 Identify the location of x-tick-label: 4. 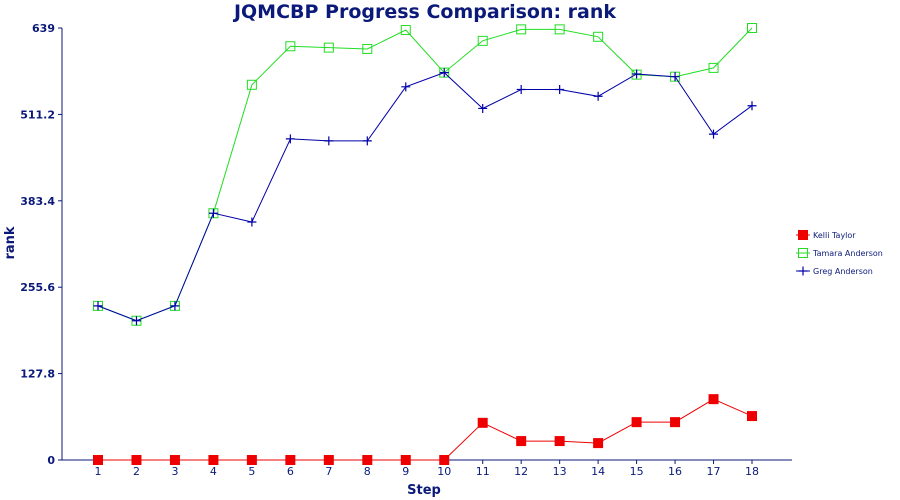
(213, 471).